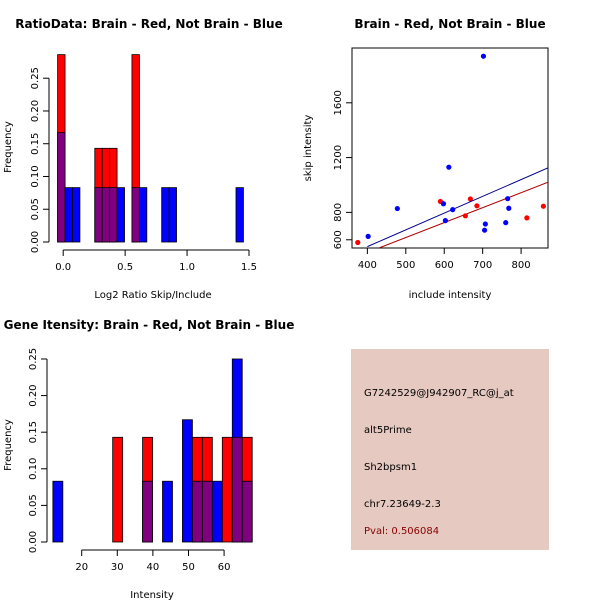 The height and width of the screenshot is (600, 600). What do you see at coordinates (35, 111) in the screenshot?
I see `hist0-y-tick-label: 0.20` at bounding box center [35, 111].